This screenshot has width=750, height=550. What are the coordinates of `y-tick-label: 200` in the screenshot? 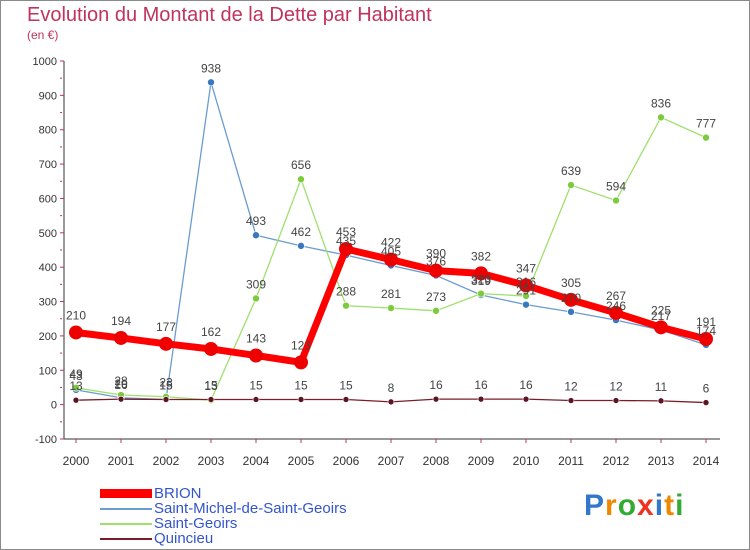 It's located at (48, 337).